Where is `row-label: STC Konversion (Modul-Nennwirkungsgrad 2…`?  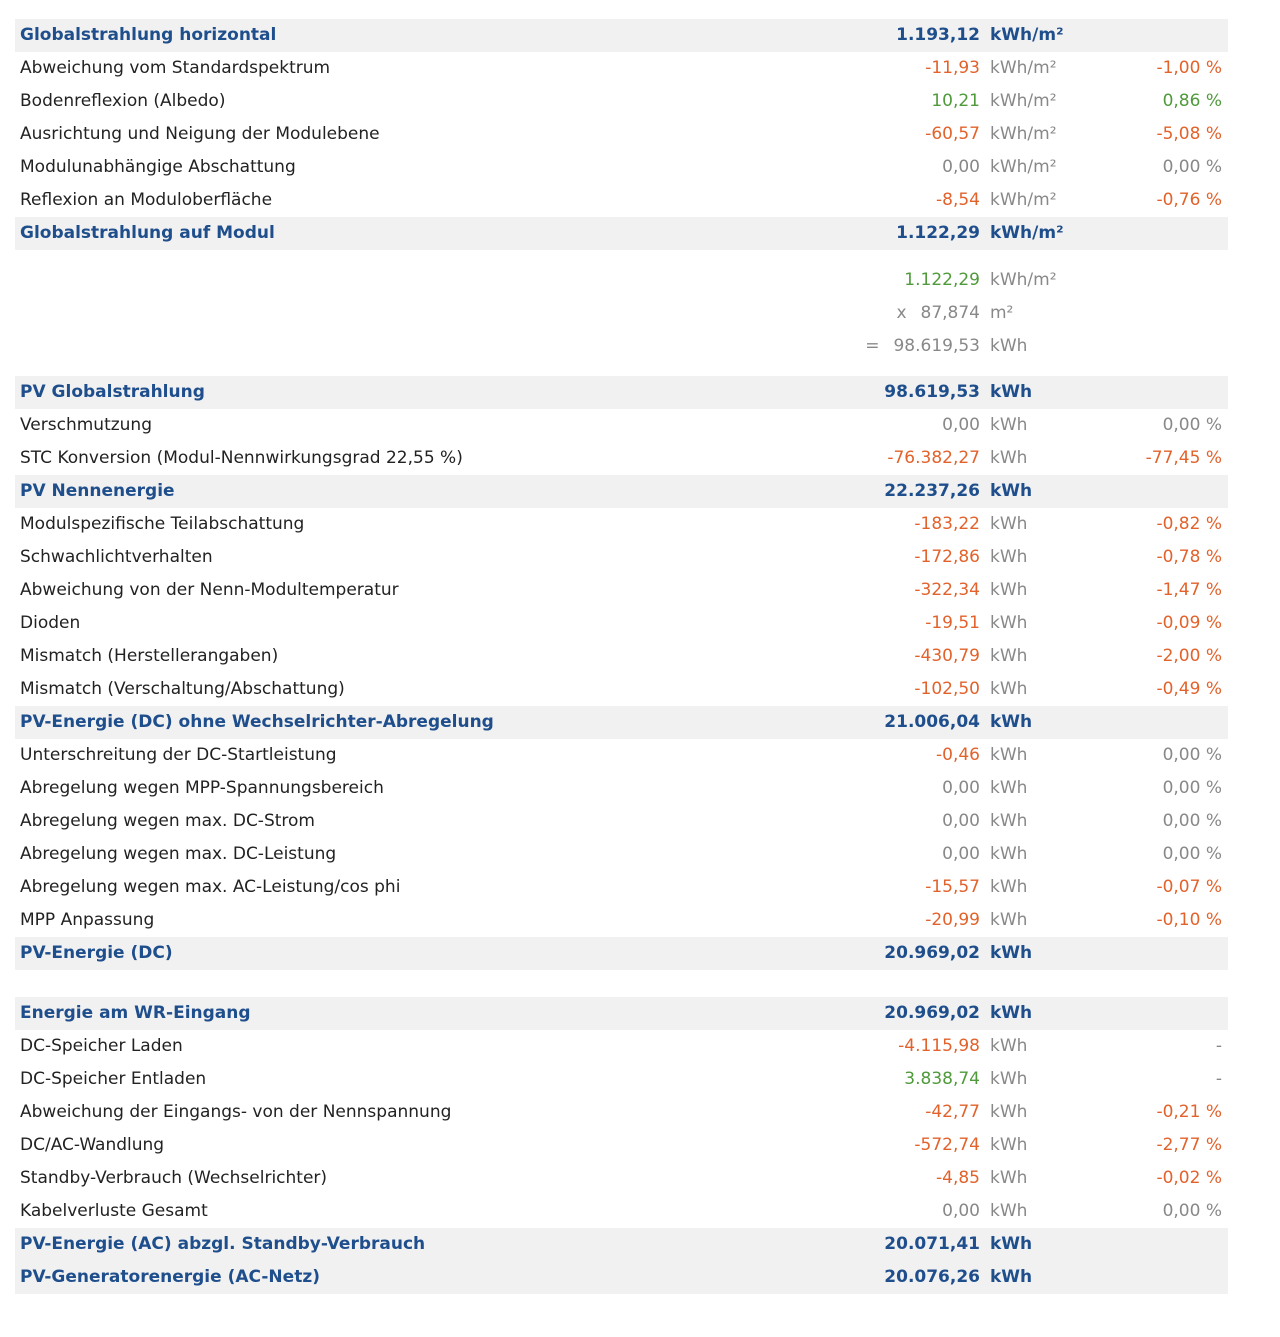 row-label: STC Konversion (Modul-Nennwirkungsgrad 2… is located at coordinates (241, 458).